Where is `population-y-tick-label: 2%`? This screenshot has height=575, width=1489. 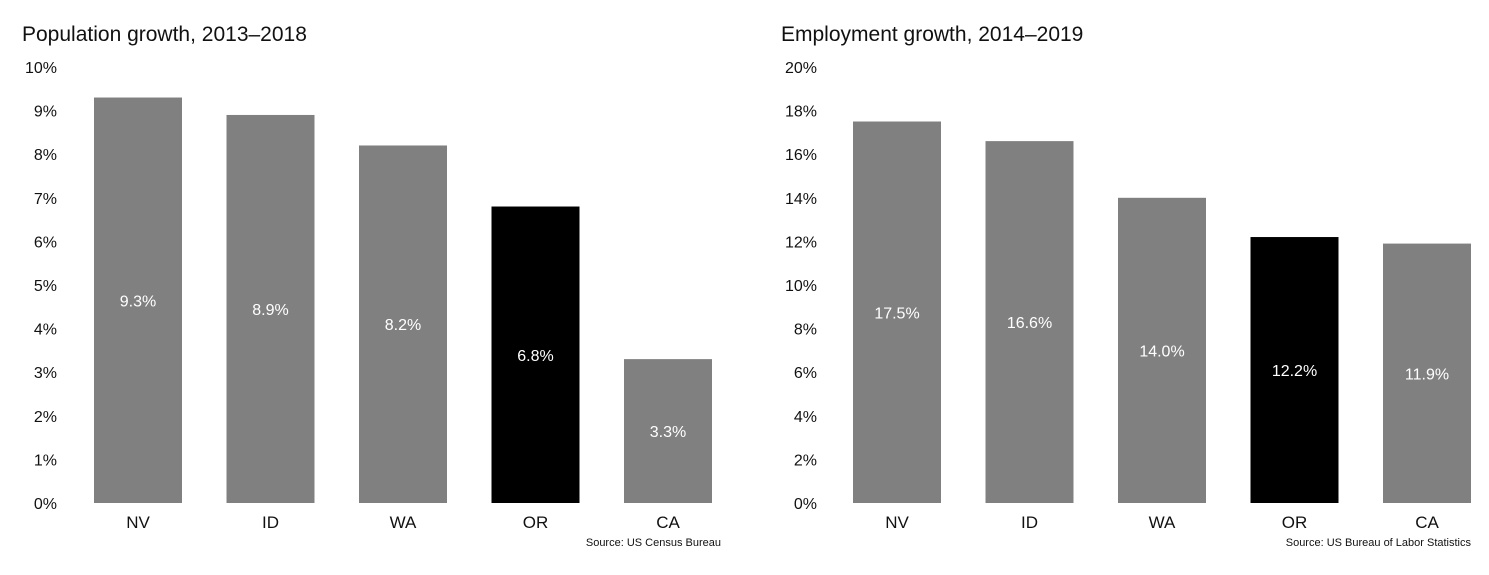 population-y-tick-label: 2% is located at coordinates (45, 417).